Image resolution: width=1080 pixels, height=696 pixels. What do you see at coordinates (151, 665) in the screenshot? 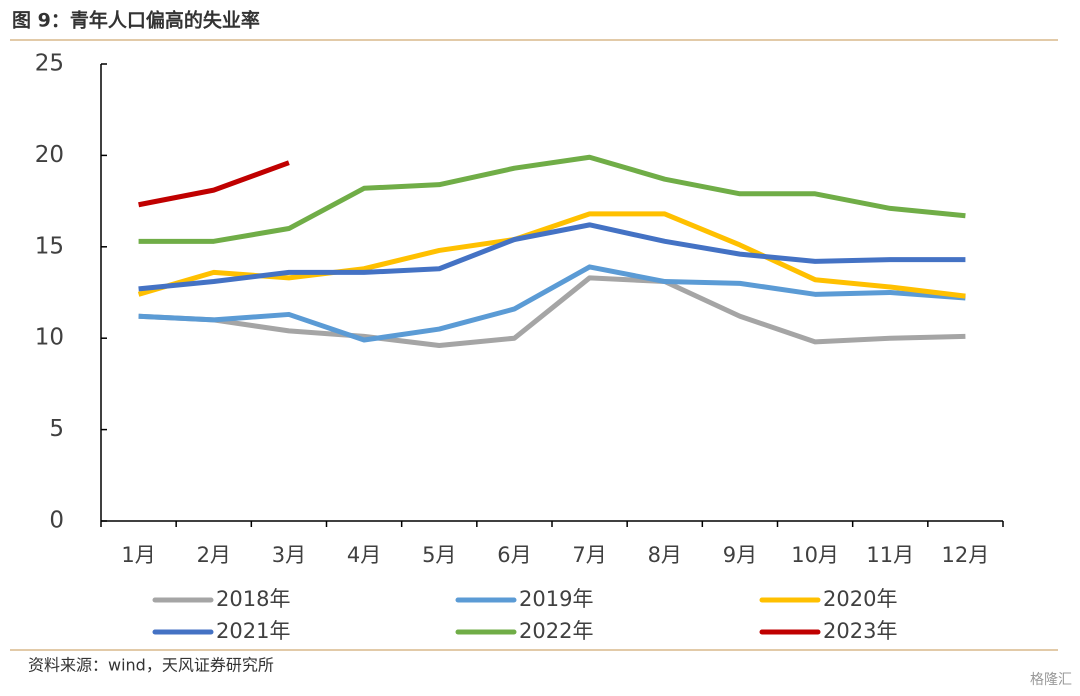
I see `source-note: 资料来源：wind，天风证券研究所` at bounding box center [151, 665].